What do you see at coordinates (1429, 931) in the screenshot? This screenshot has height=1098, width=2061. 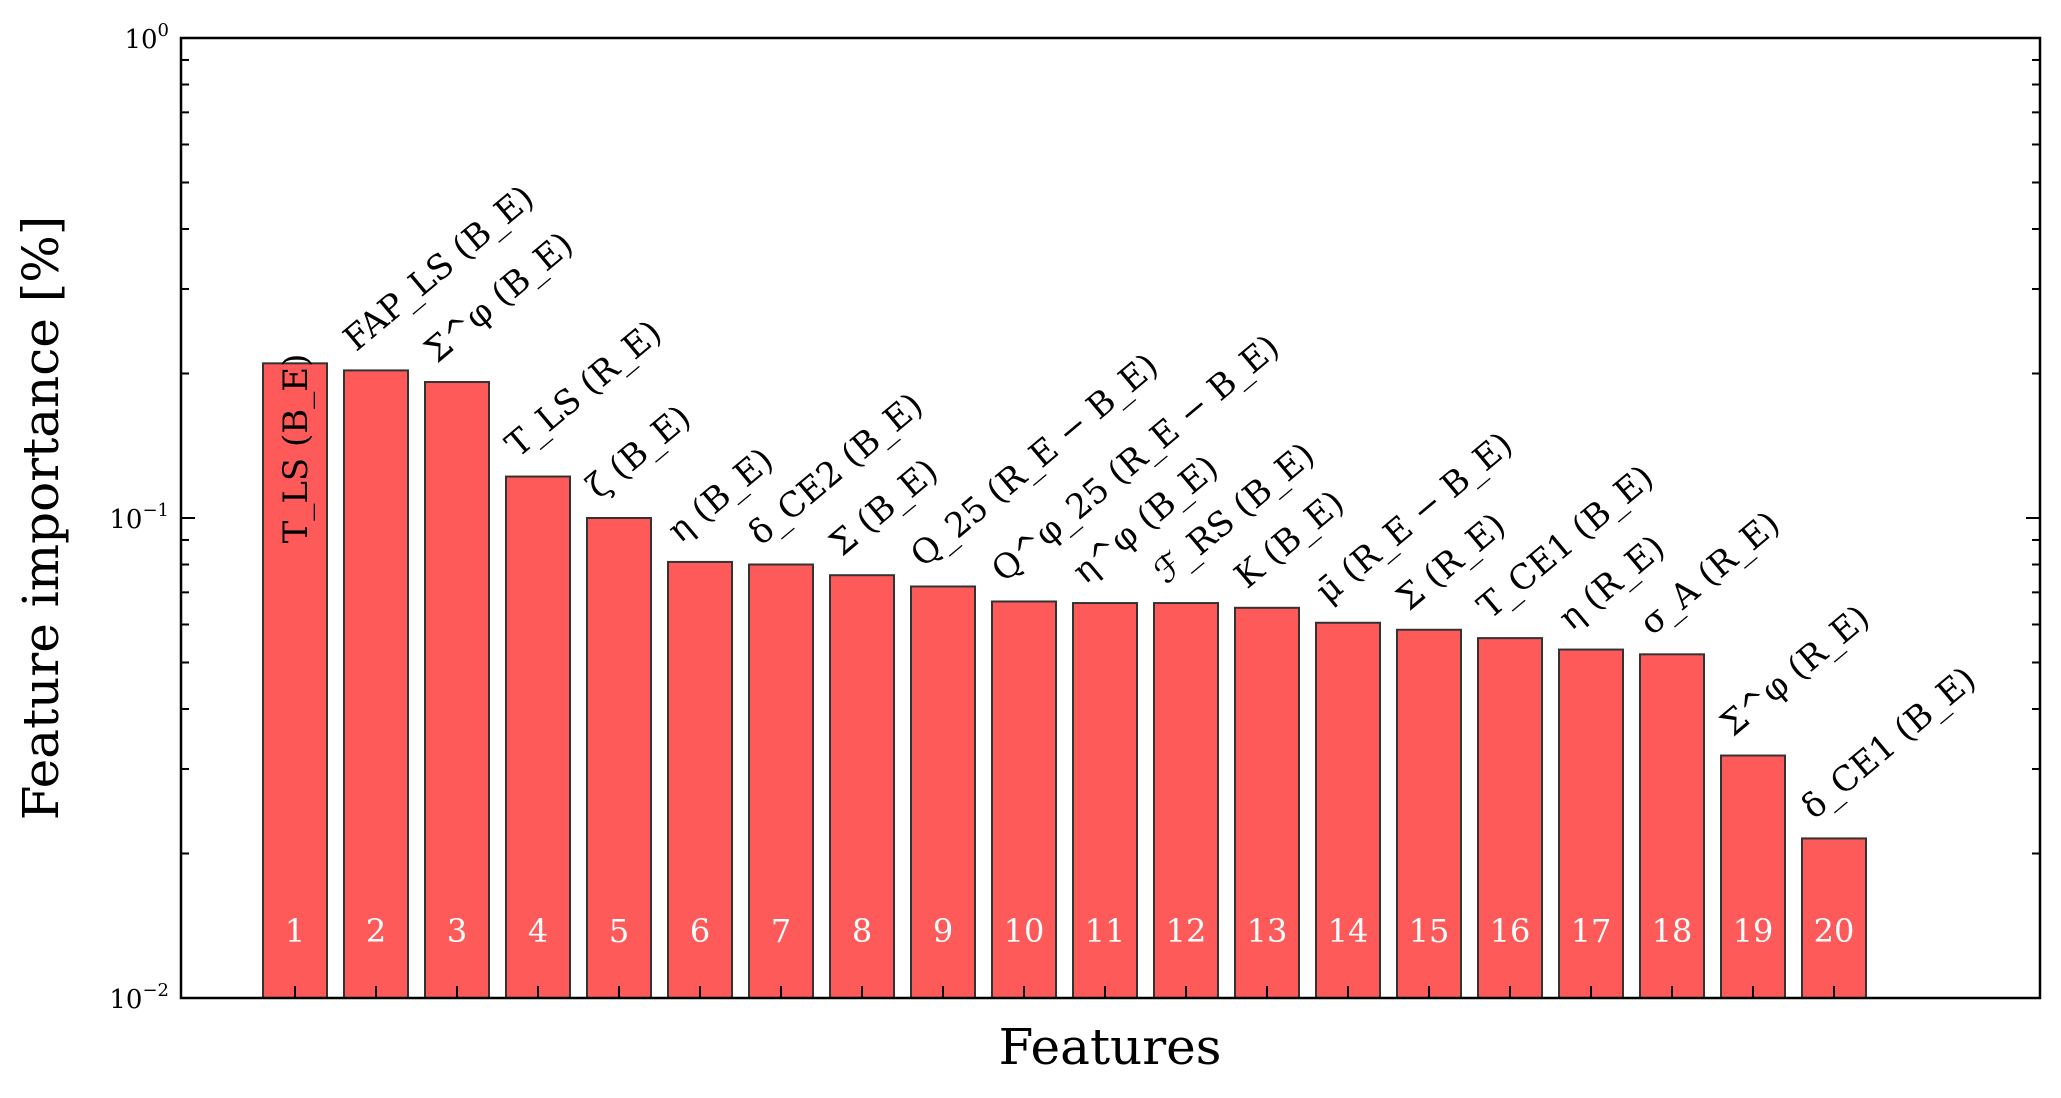 I see `bar-index-label: 15` at bounding box center [1429, 931].